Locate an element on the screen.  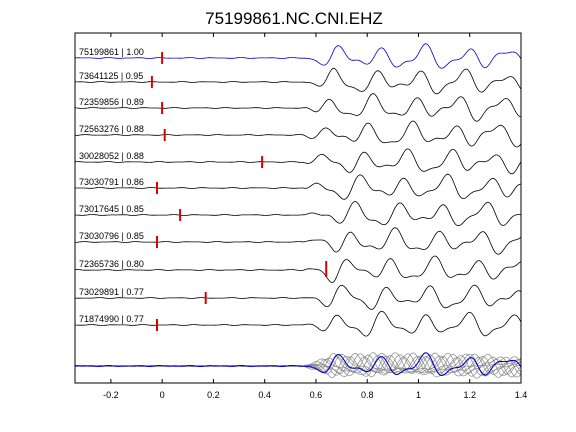
trace-label: 71874990 | 0.77 is located at coordinates (111, 319).